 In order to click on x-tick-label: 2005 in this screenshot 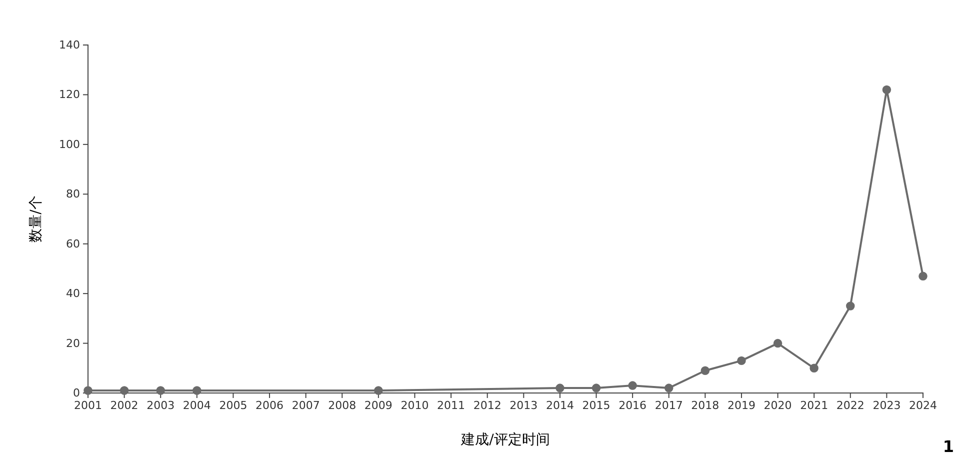, I will do `click(233, 405)`.